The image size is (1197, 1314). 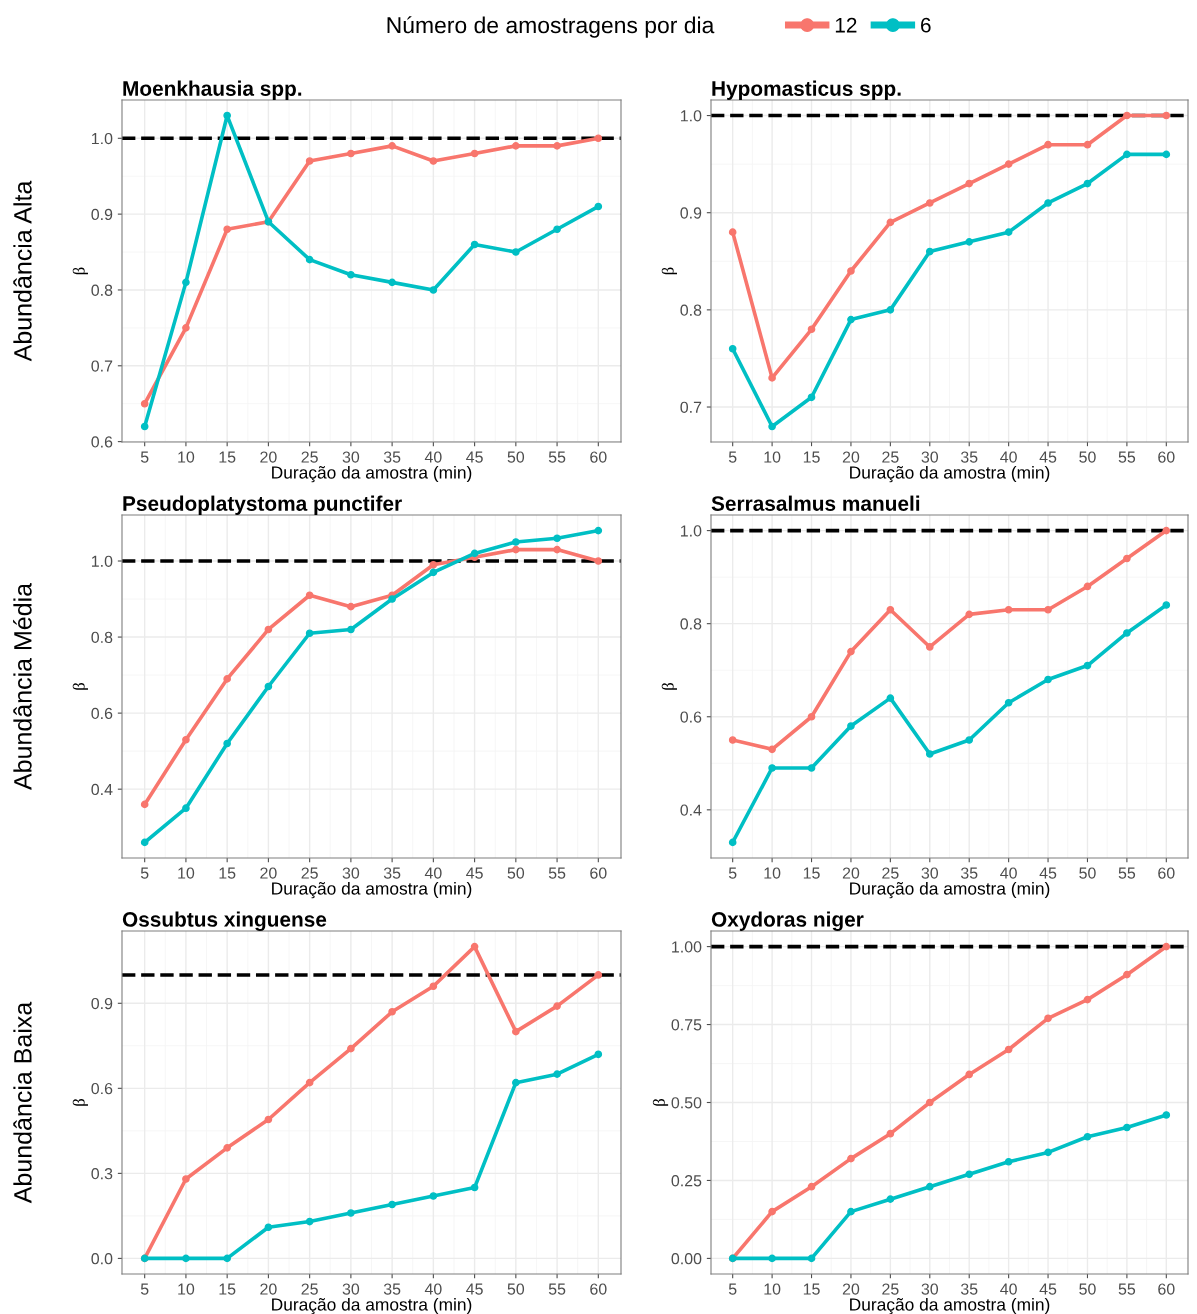 What do you see at coordinates (309, 457) in the screenshot?
I see `x-tick-label: 25` at bounding box center [309, 457].